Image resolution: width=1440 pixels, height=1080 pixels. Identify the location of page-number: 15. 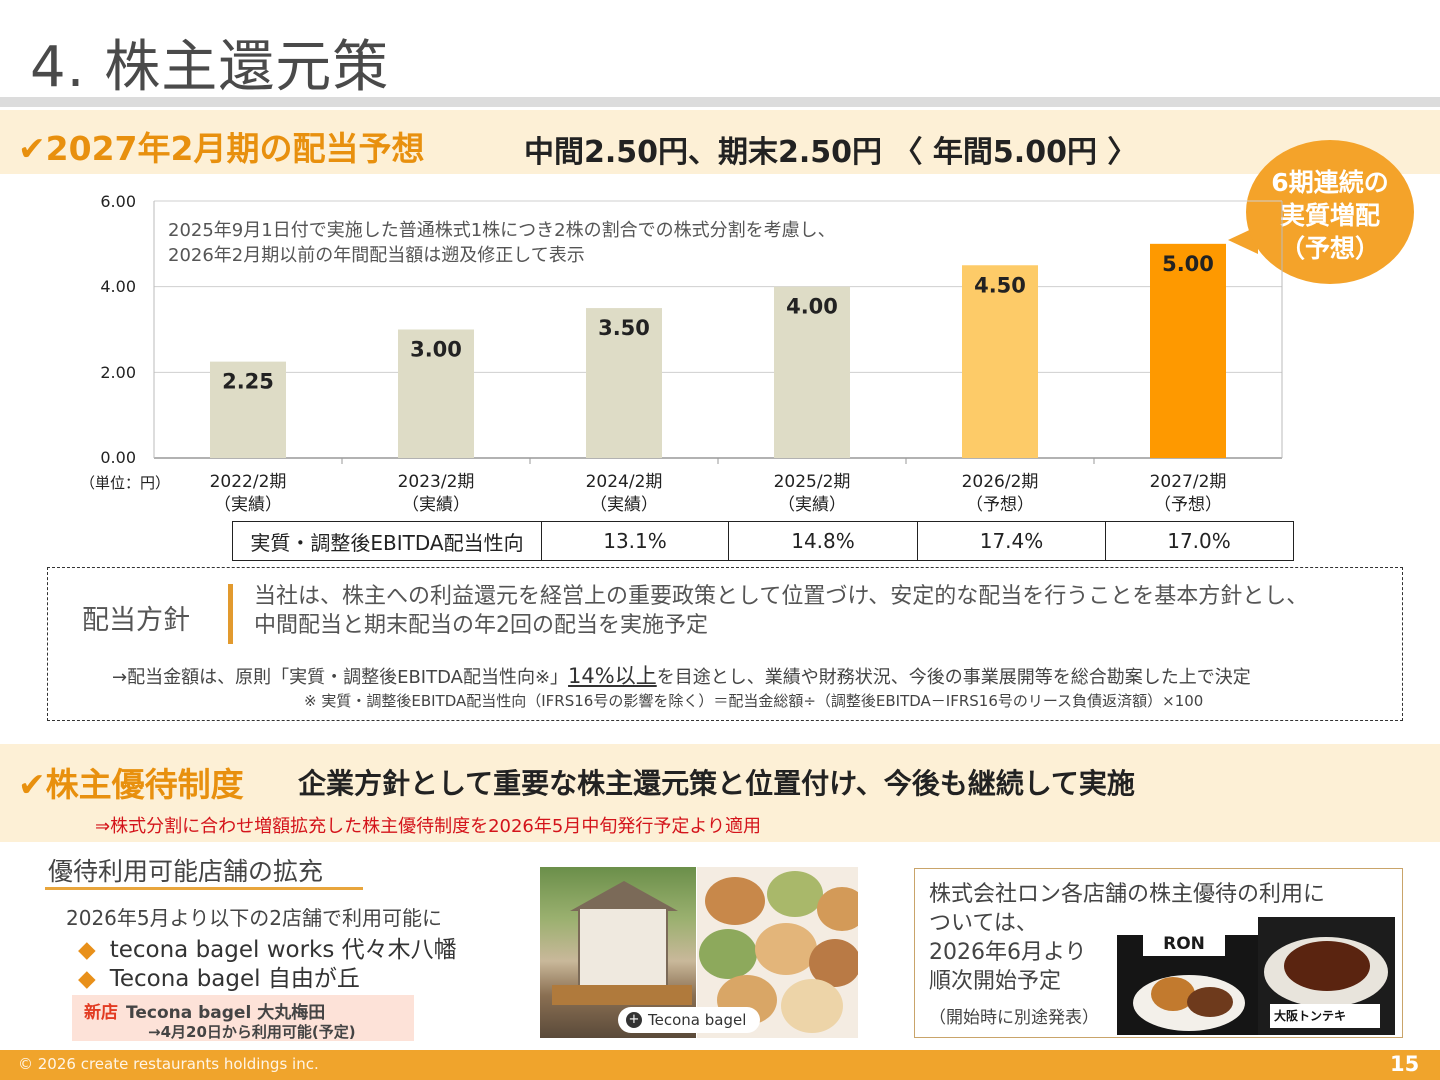
(1405, 1064).